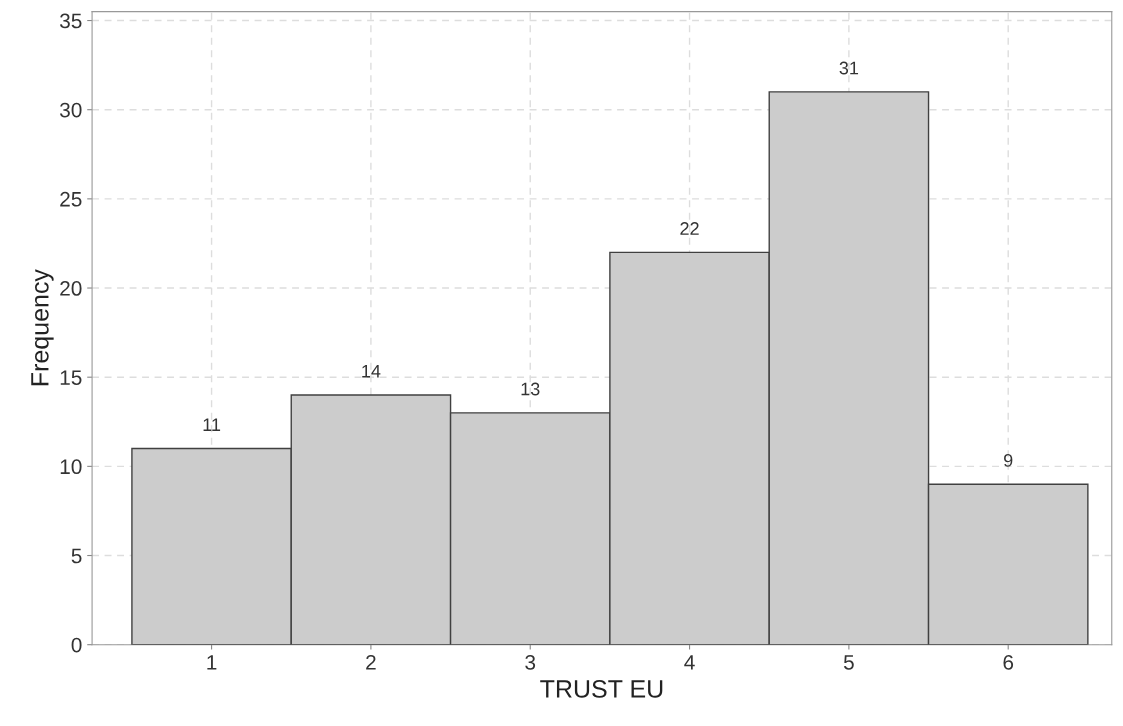  What do you see at coordinates (849, 68) in the screenshot?
I see `data-label: 31` at bounding box center [849, 68].